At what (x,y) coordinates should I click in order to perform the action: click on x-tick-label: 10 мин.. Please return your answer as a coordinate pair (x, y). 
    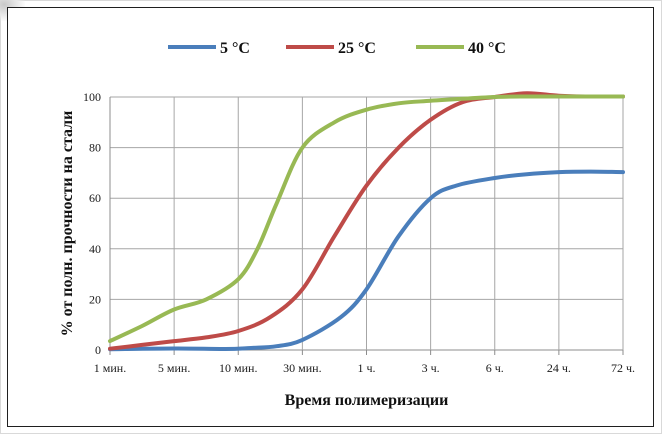
    Looking at the image, I should click on (238, 368).